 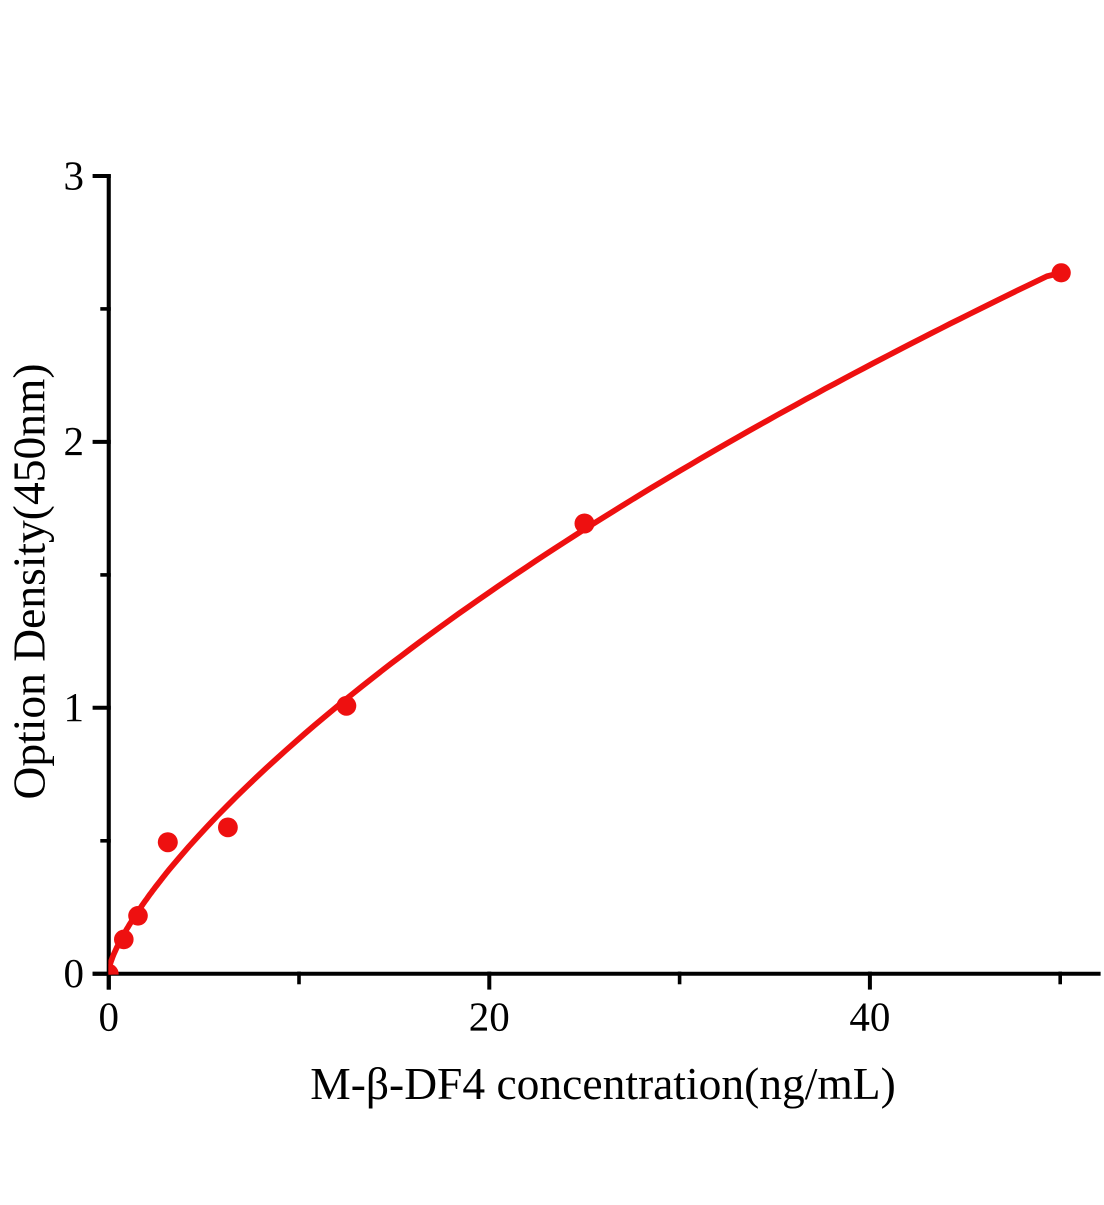 I want to click on svg-text: 20, so click(x=489, y=1016).